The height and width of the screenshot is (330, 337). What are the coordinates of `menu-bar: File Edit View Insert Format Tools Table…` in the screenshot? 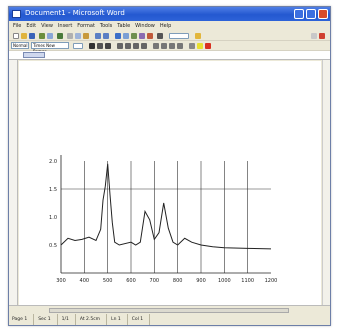 It's located at (169, 26).